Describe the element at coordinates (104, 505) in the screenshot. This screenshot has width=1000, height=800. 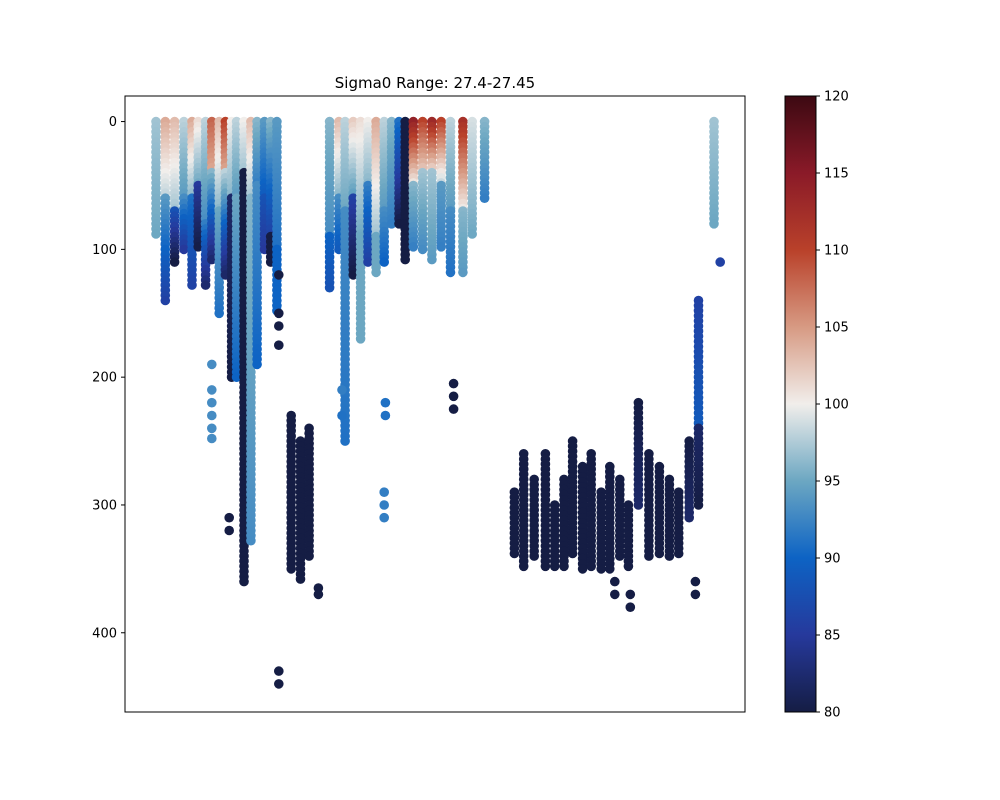
I see `y-tick-label: 300` at that location.